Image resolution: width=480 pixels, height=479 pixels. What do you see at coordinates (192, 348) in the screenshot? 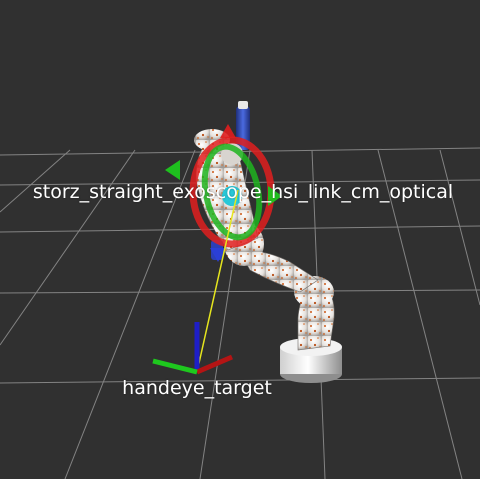
I see `axes-triad-icon` at bounding box center [192, 348].